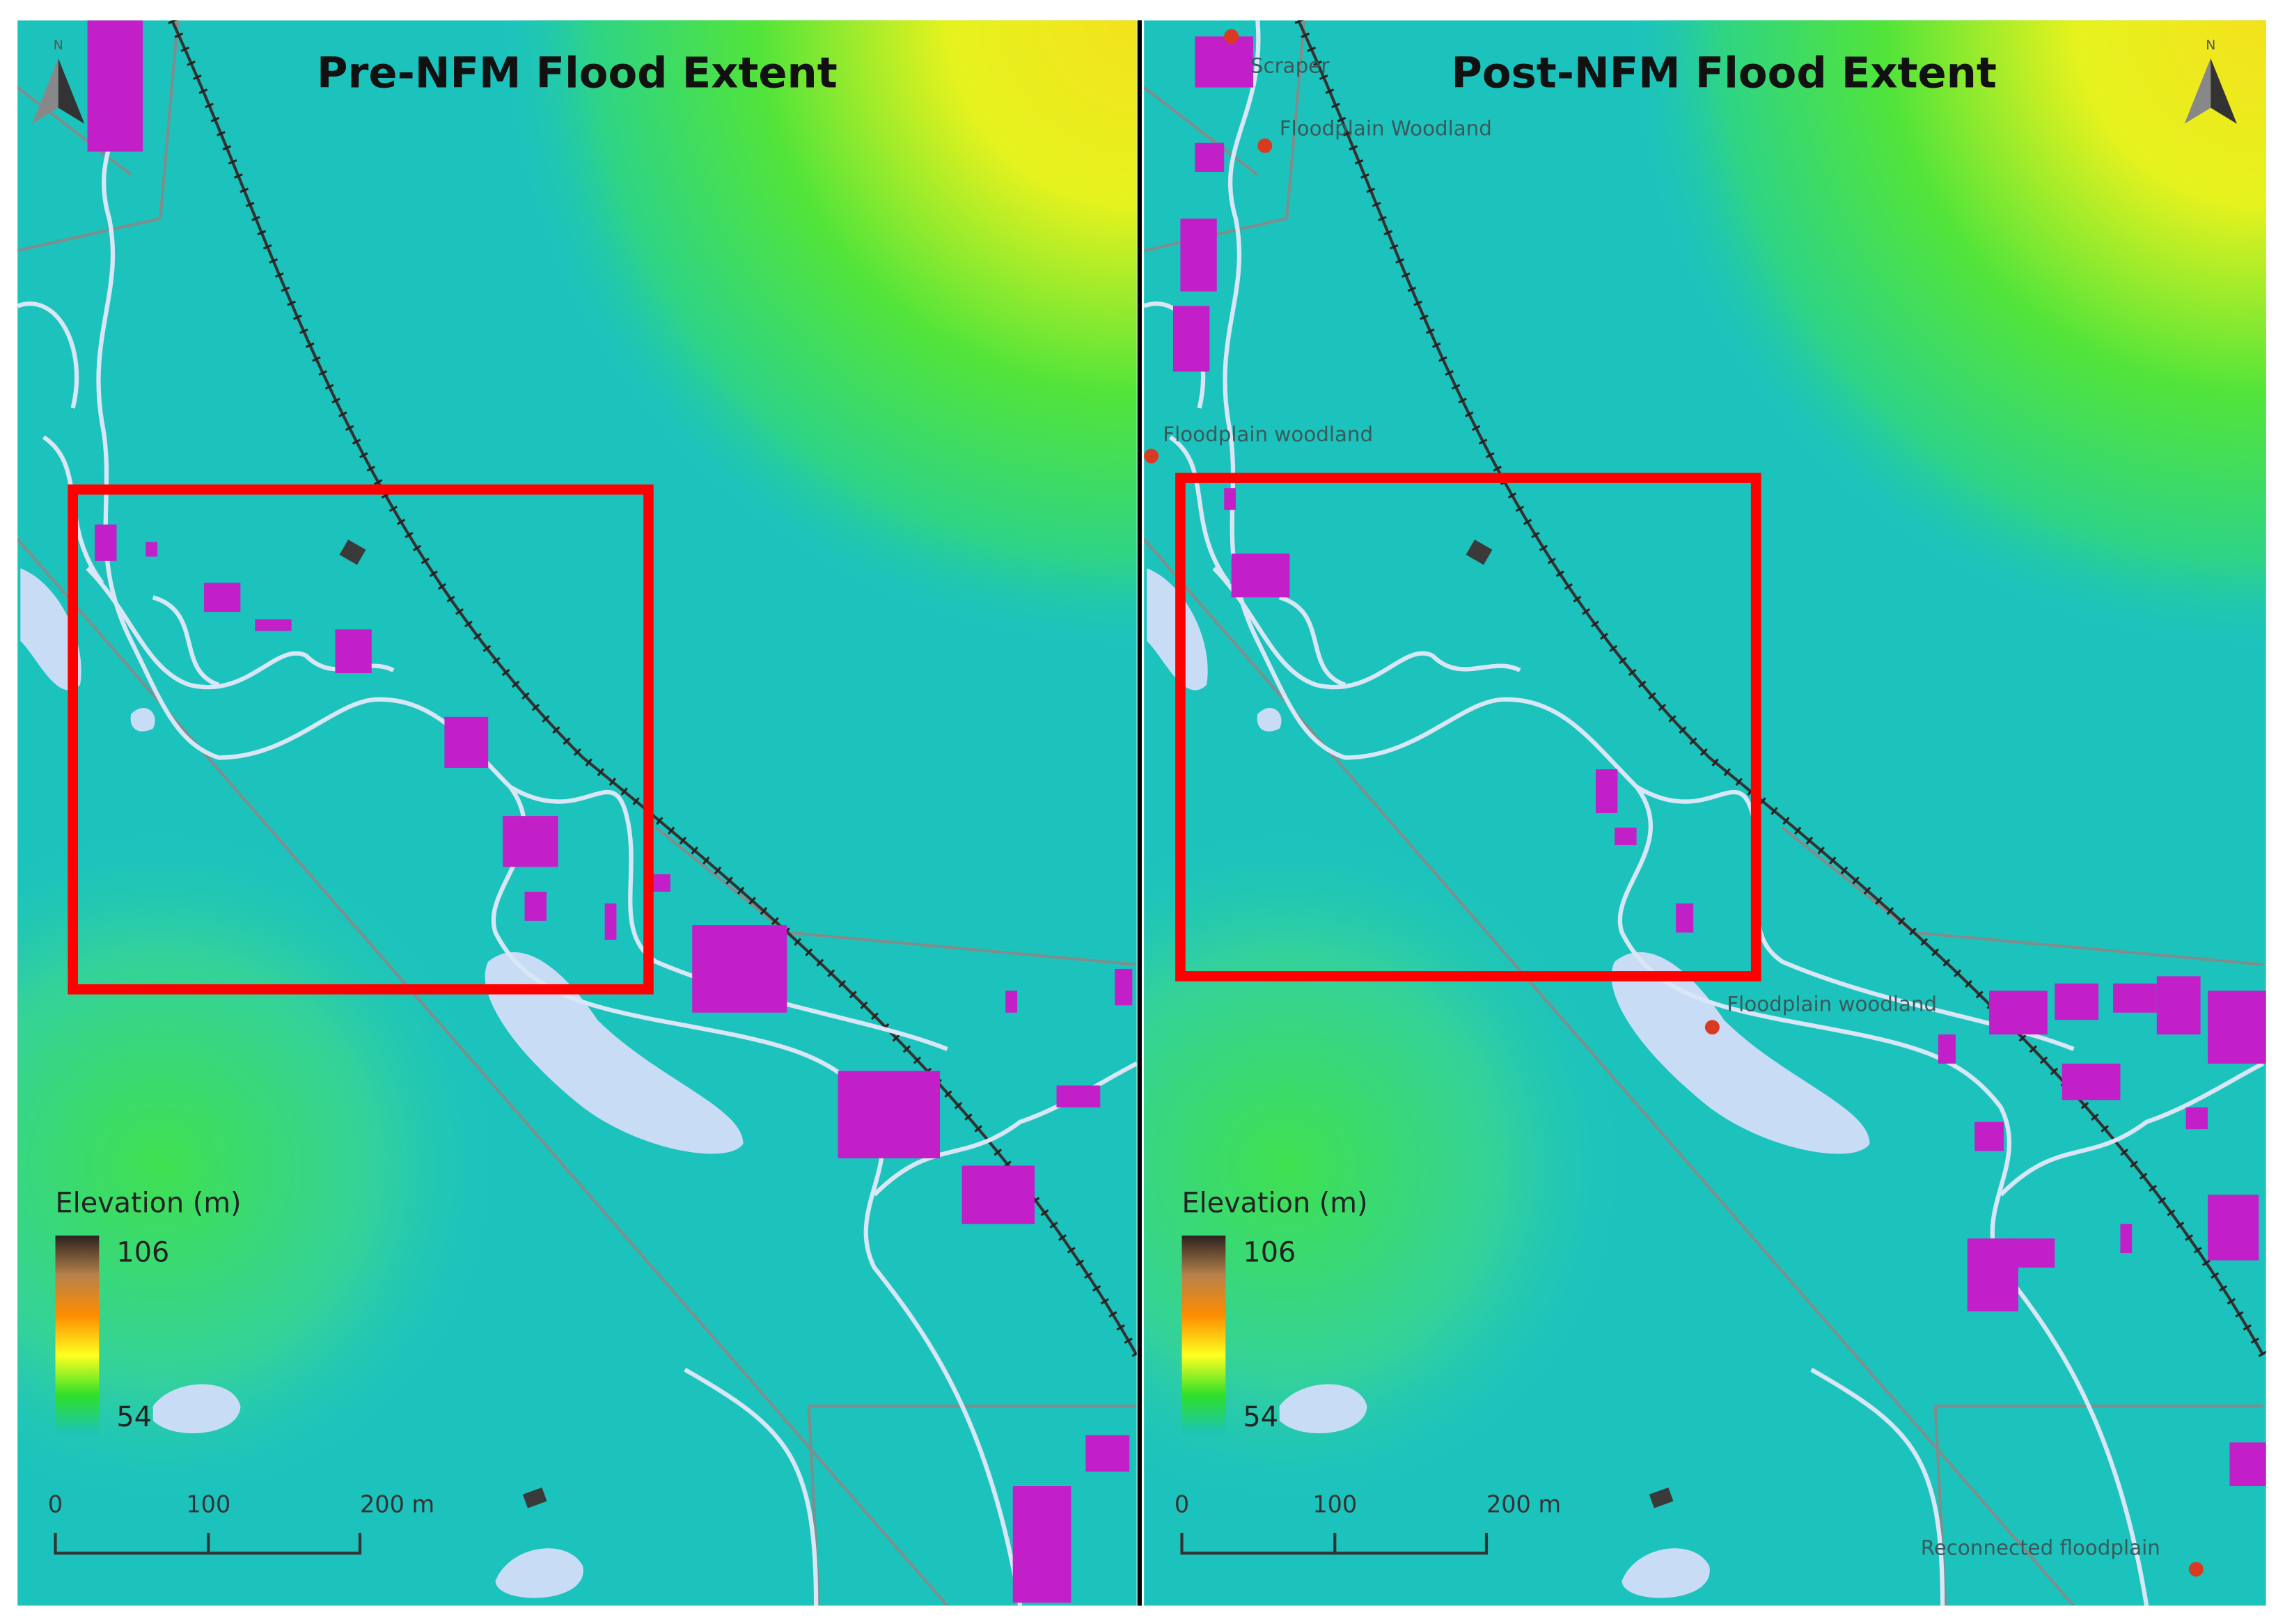 The width and height of the screenshot is (2285, 1624). What do you see at coordinates (577, 73) in the screenshot?
I see `panel-title: Pre-NFM Flood Extent` at bounding box center [577, 73].